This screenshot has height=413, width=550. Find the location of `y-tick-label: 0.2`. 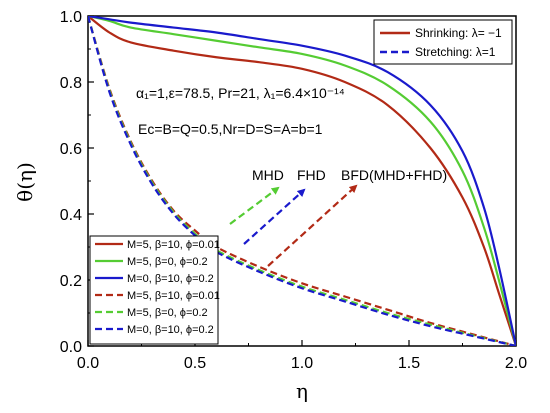

y-tick-label: 0.2 is located at coordinates (71, 281).